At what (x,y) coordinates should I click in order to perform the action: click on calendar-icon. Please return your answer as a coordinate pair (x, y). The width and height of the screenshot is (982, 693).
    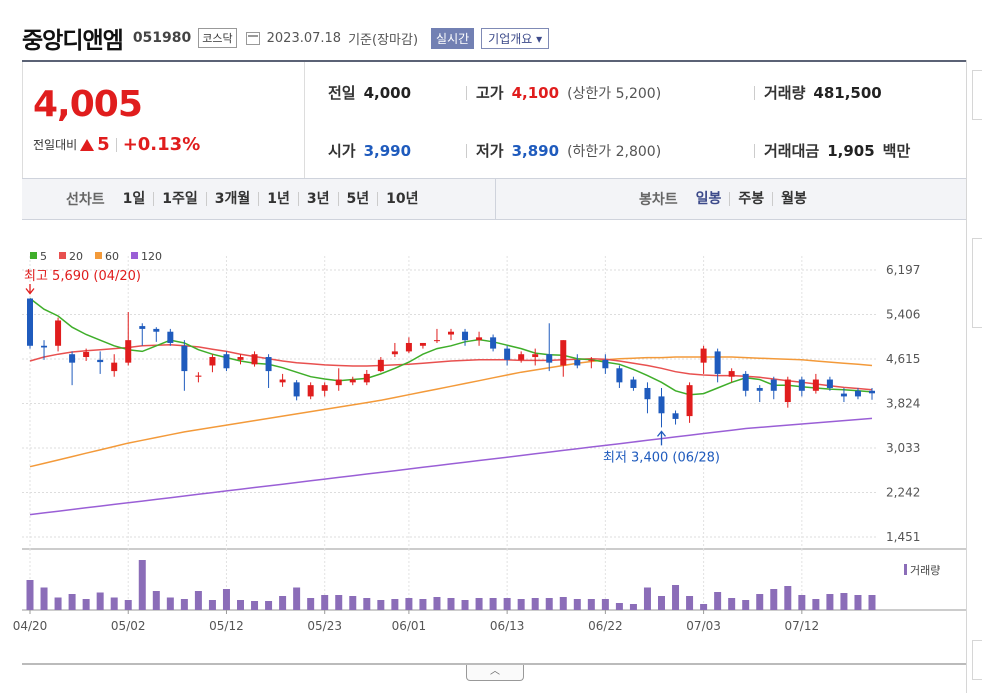
    Looking at the image, I should click on (252, 38).